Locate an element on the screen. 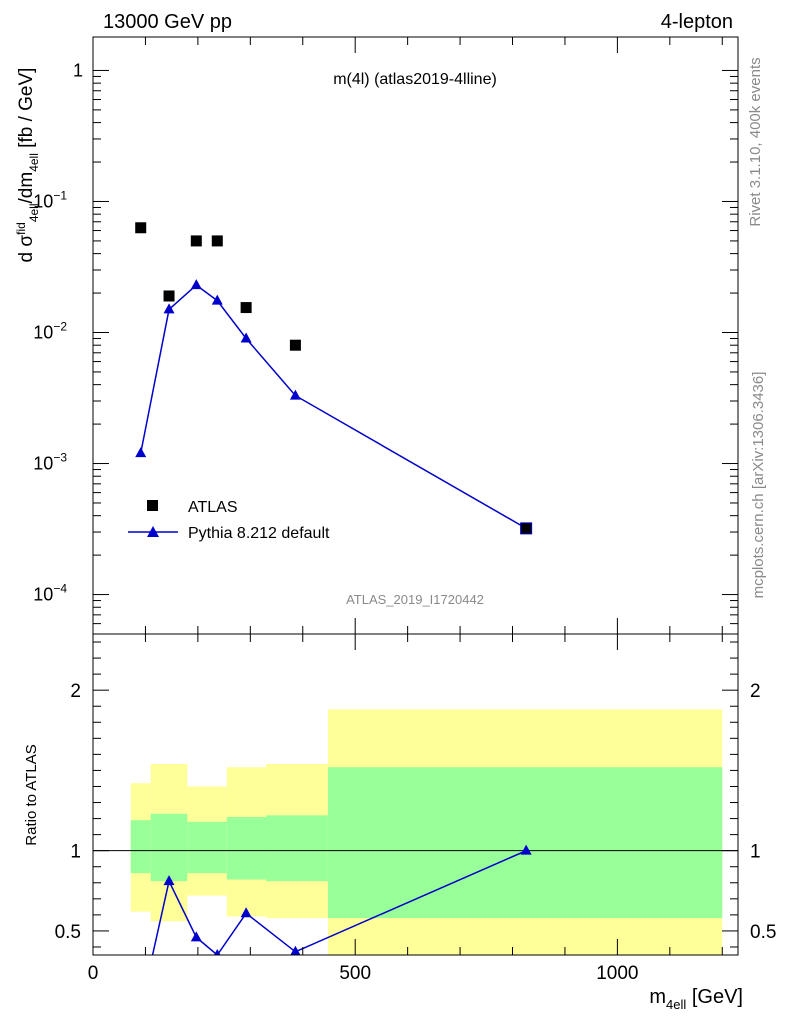  ratio-y-tick-label-left: 1 is located at coordinates (75, 852).